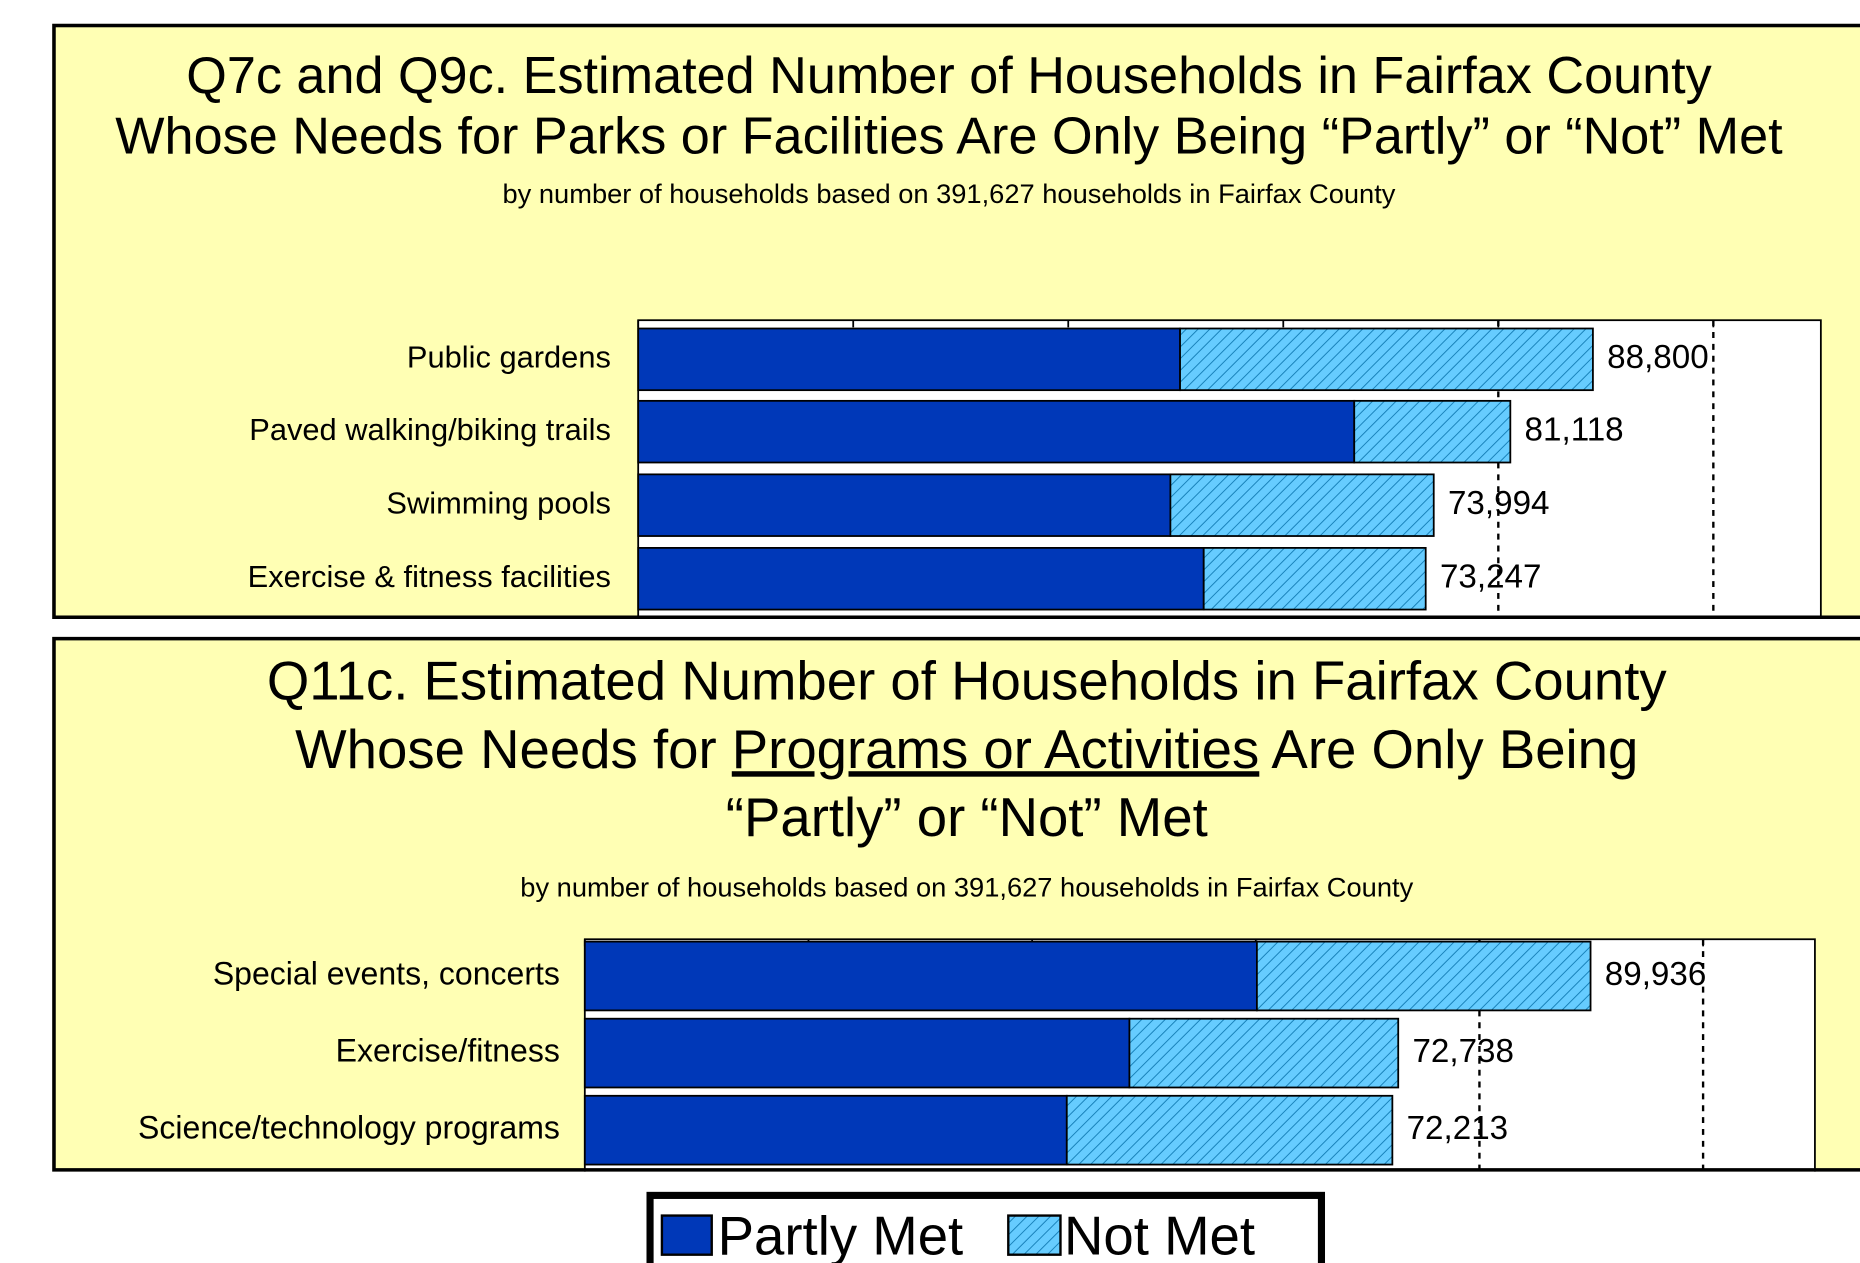 The height and width of the screenshot is (1263, 1860). What do you see at coordinates (513, 750) in the screenshot?
I see `title-part: Whose Needs for` at bounding box center [513, 750].